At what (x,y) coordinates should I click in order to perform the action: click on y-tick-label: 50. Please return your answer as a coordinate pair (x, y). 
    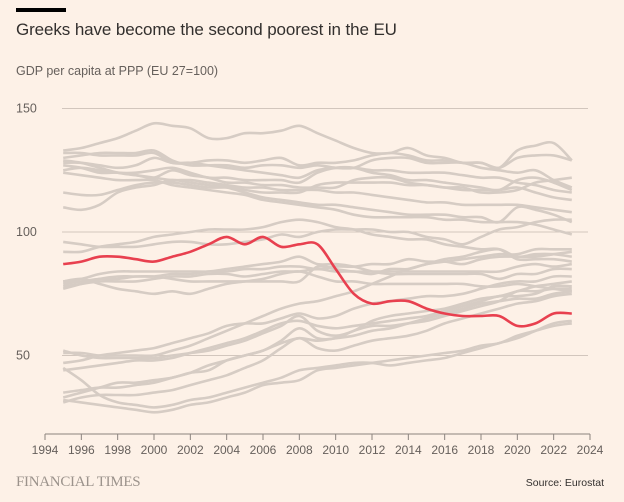
    Looking at the image, I should click on (23, 356).